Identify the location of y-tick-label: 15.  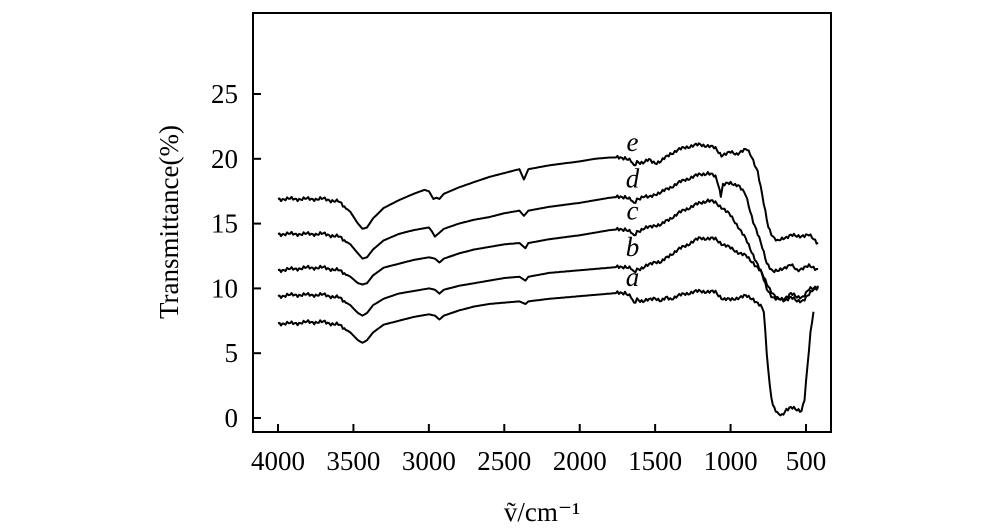
(224, 224).